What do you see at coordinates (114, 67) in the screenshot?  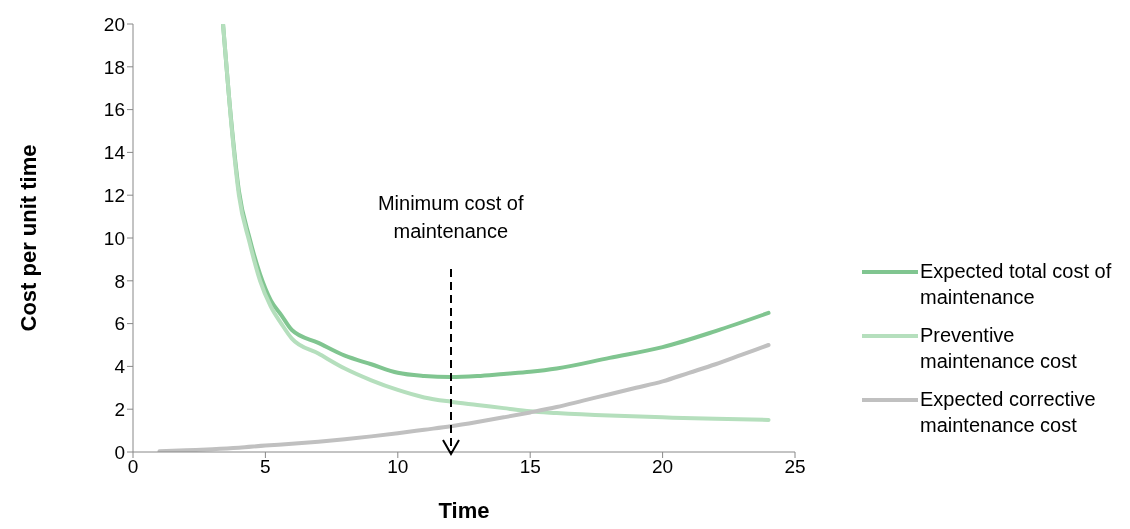 I see `y-tick-label: 18` at bounding box center [114, 67].